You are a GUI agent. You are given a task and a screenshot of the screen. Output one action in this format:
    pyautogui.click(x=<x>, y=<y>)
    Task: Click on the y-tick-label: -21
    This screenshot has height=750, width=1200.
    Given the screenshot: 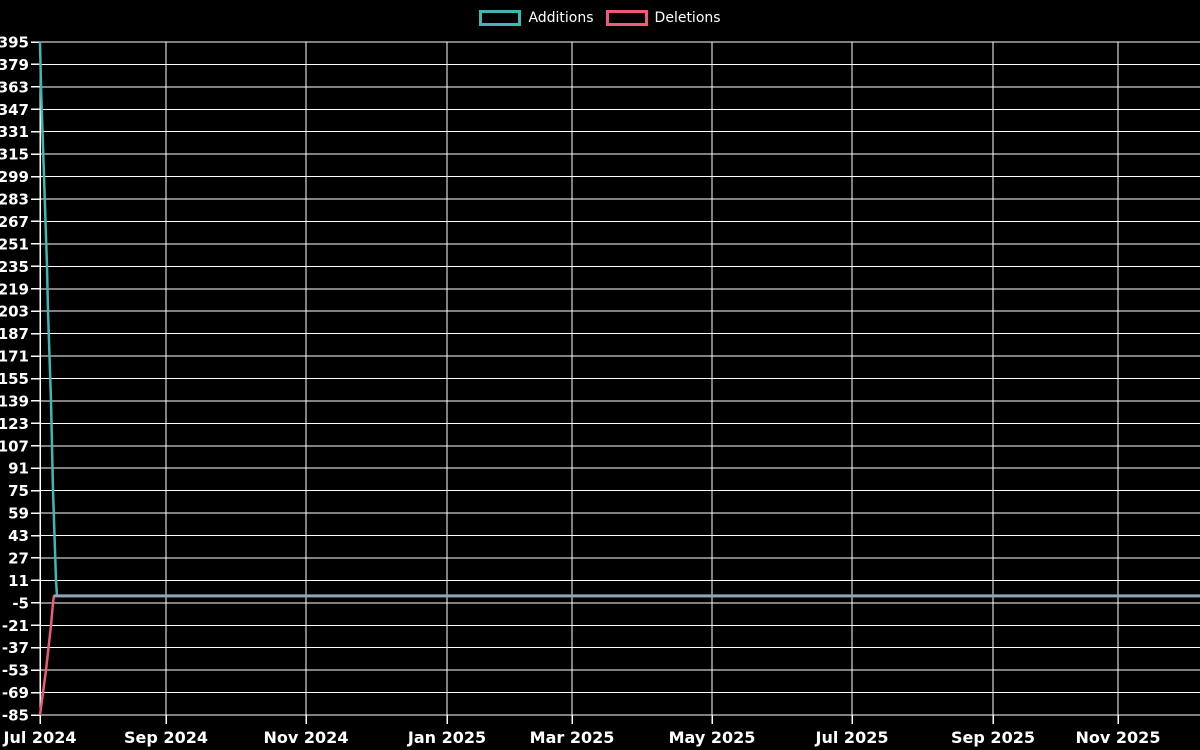 What is the action you would take?
    pyautogui.click(x=15, y=626)
    